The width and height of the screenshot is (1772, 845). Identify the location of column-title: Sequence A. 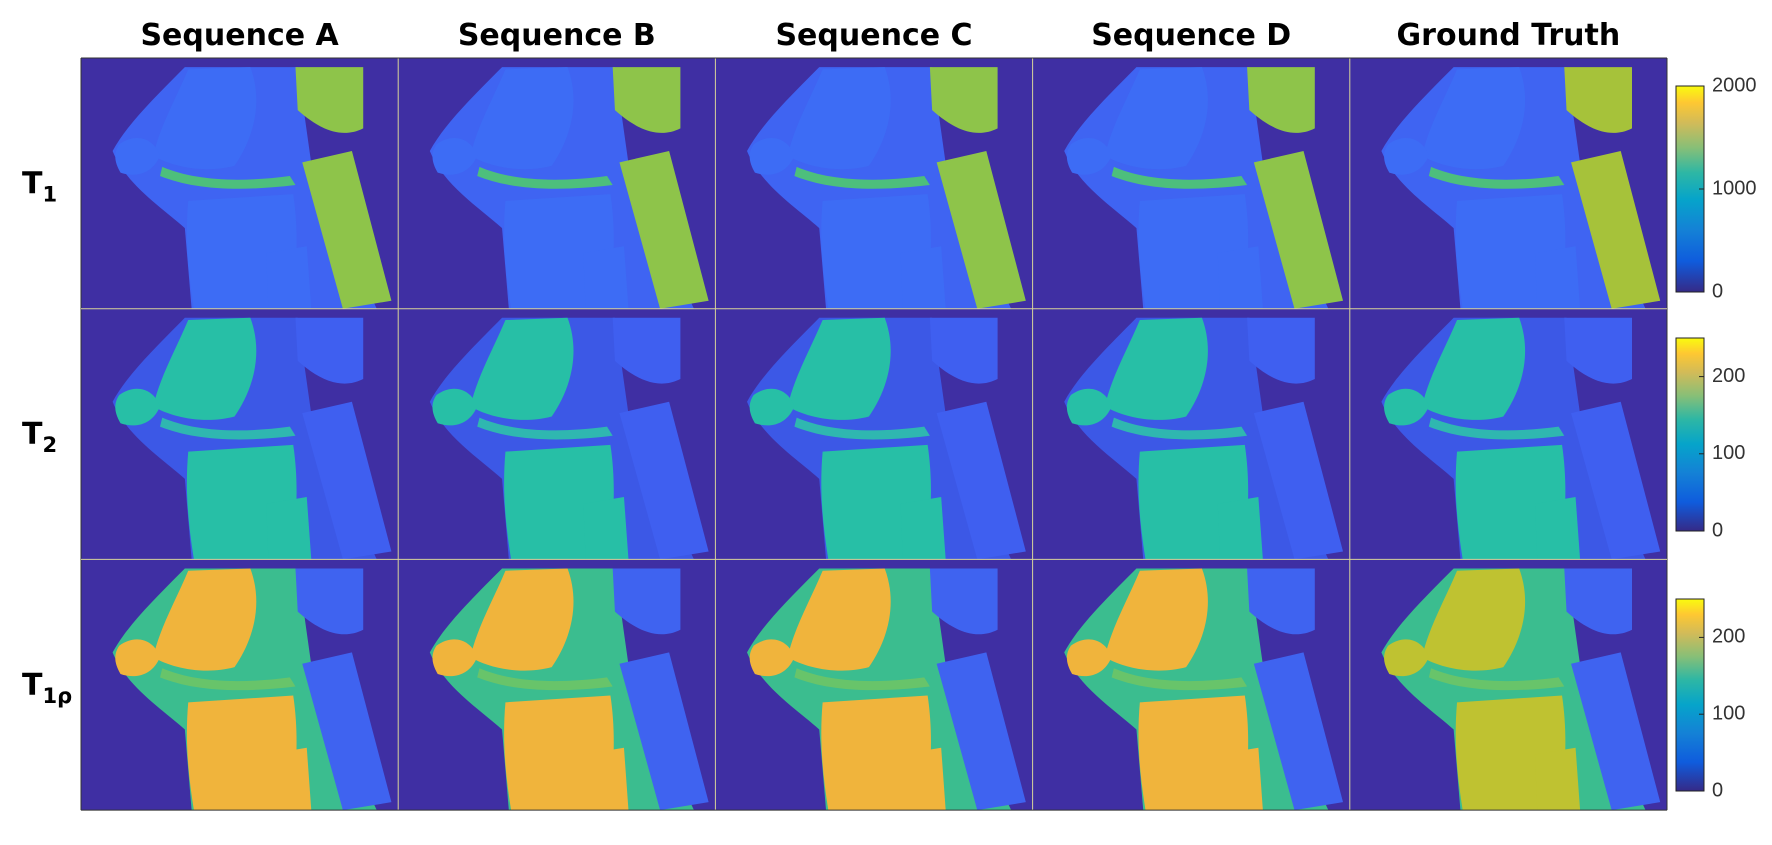
(239, 35).